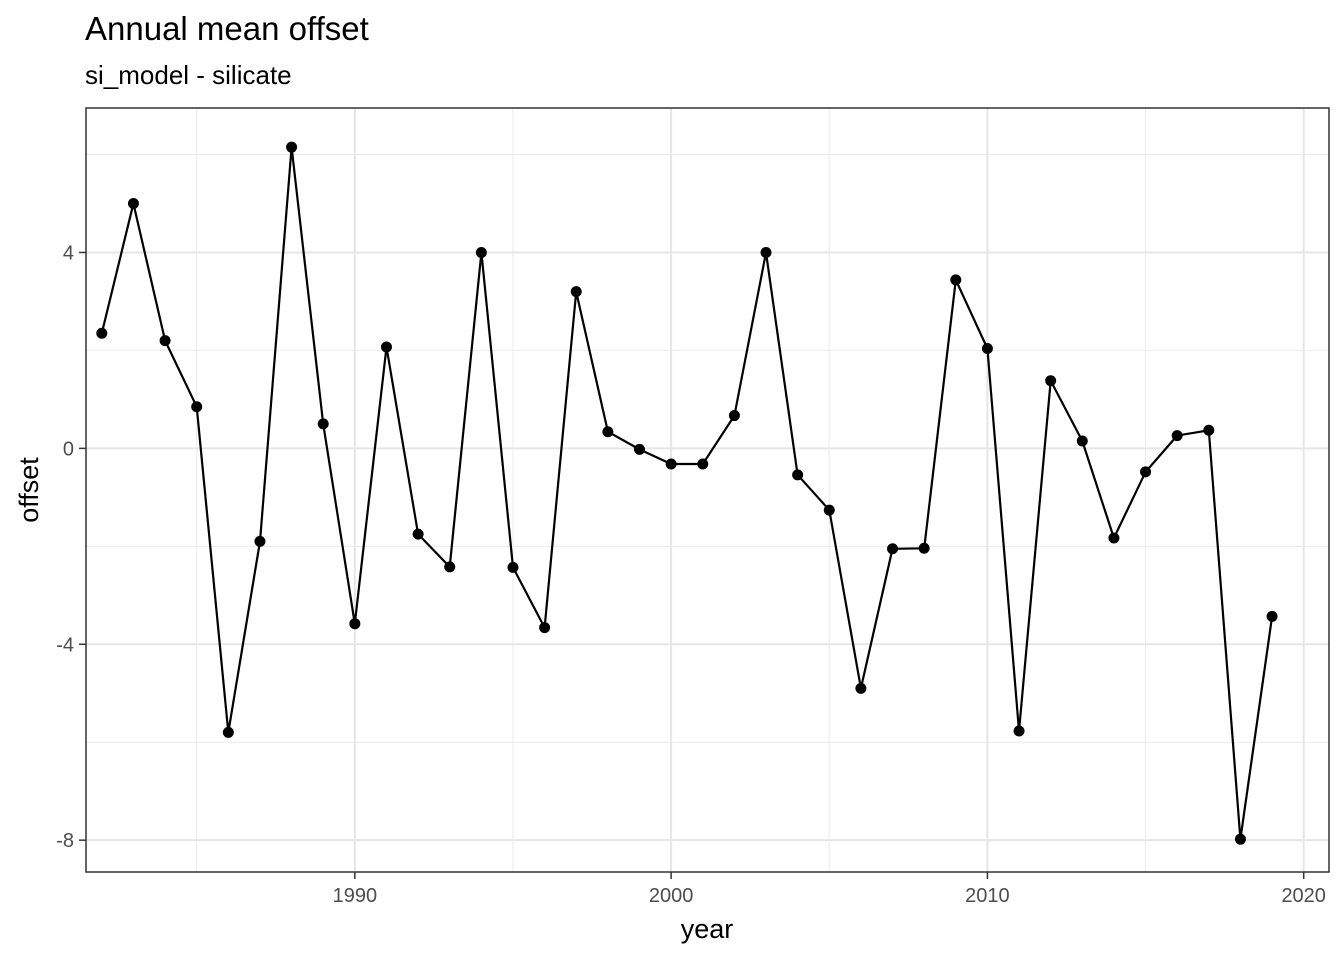 This screenshot has height=960, width=1344. Describe the element at coordinates (829, 889) in the screenshot. I see `x-axis: 1990 2000 2010 2020` at that location.